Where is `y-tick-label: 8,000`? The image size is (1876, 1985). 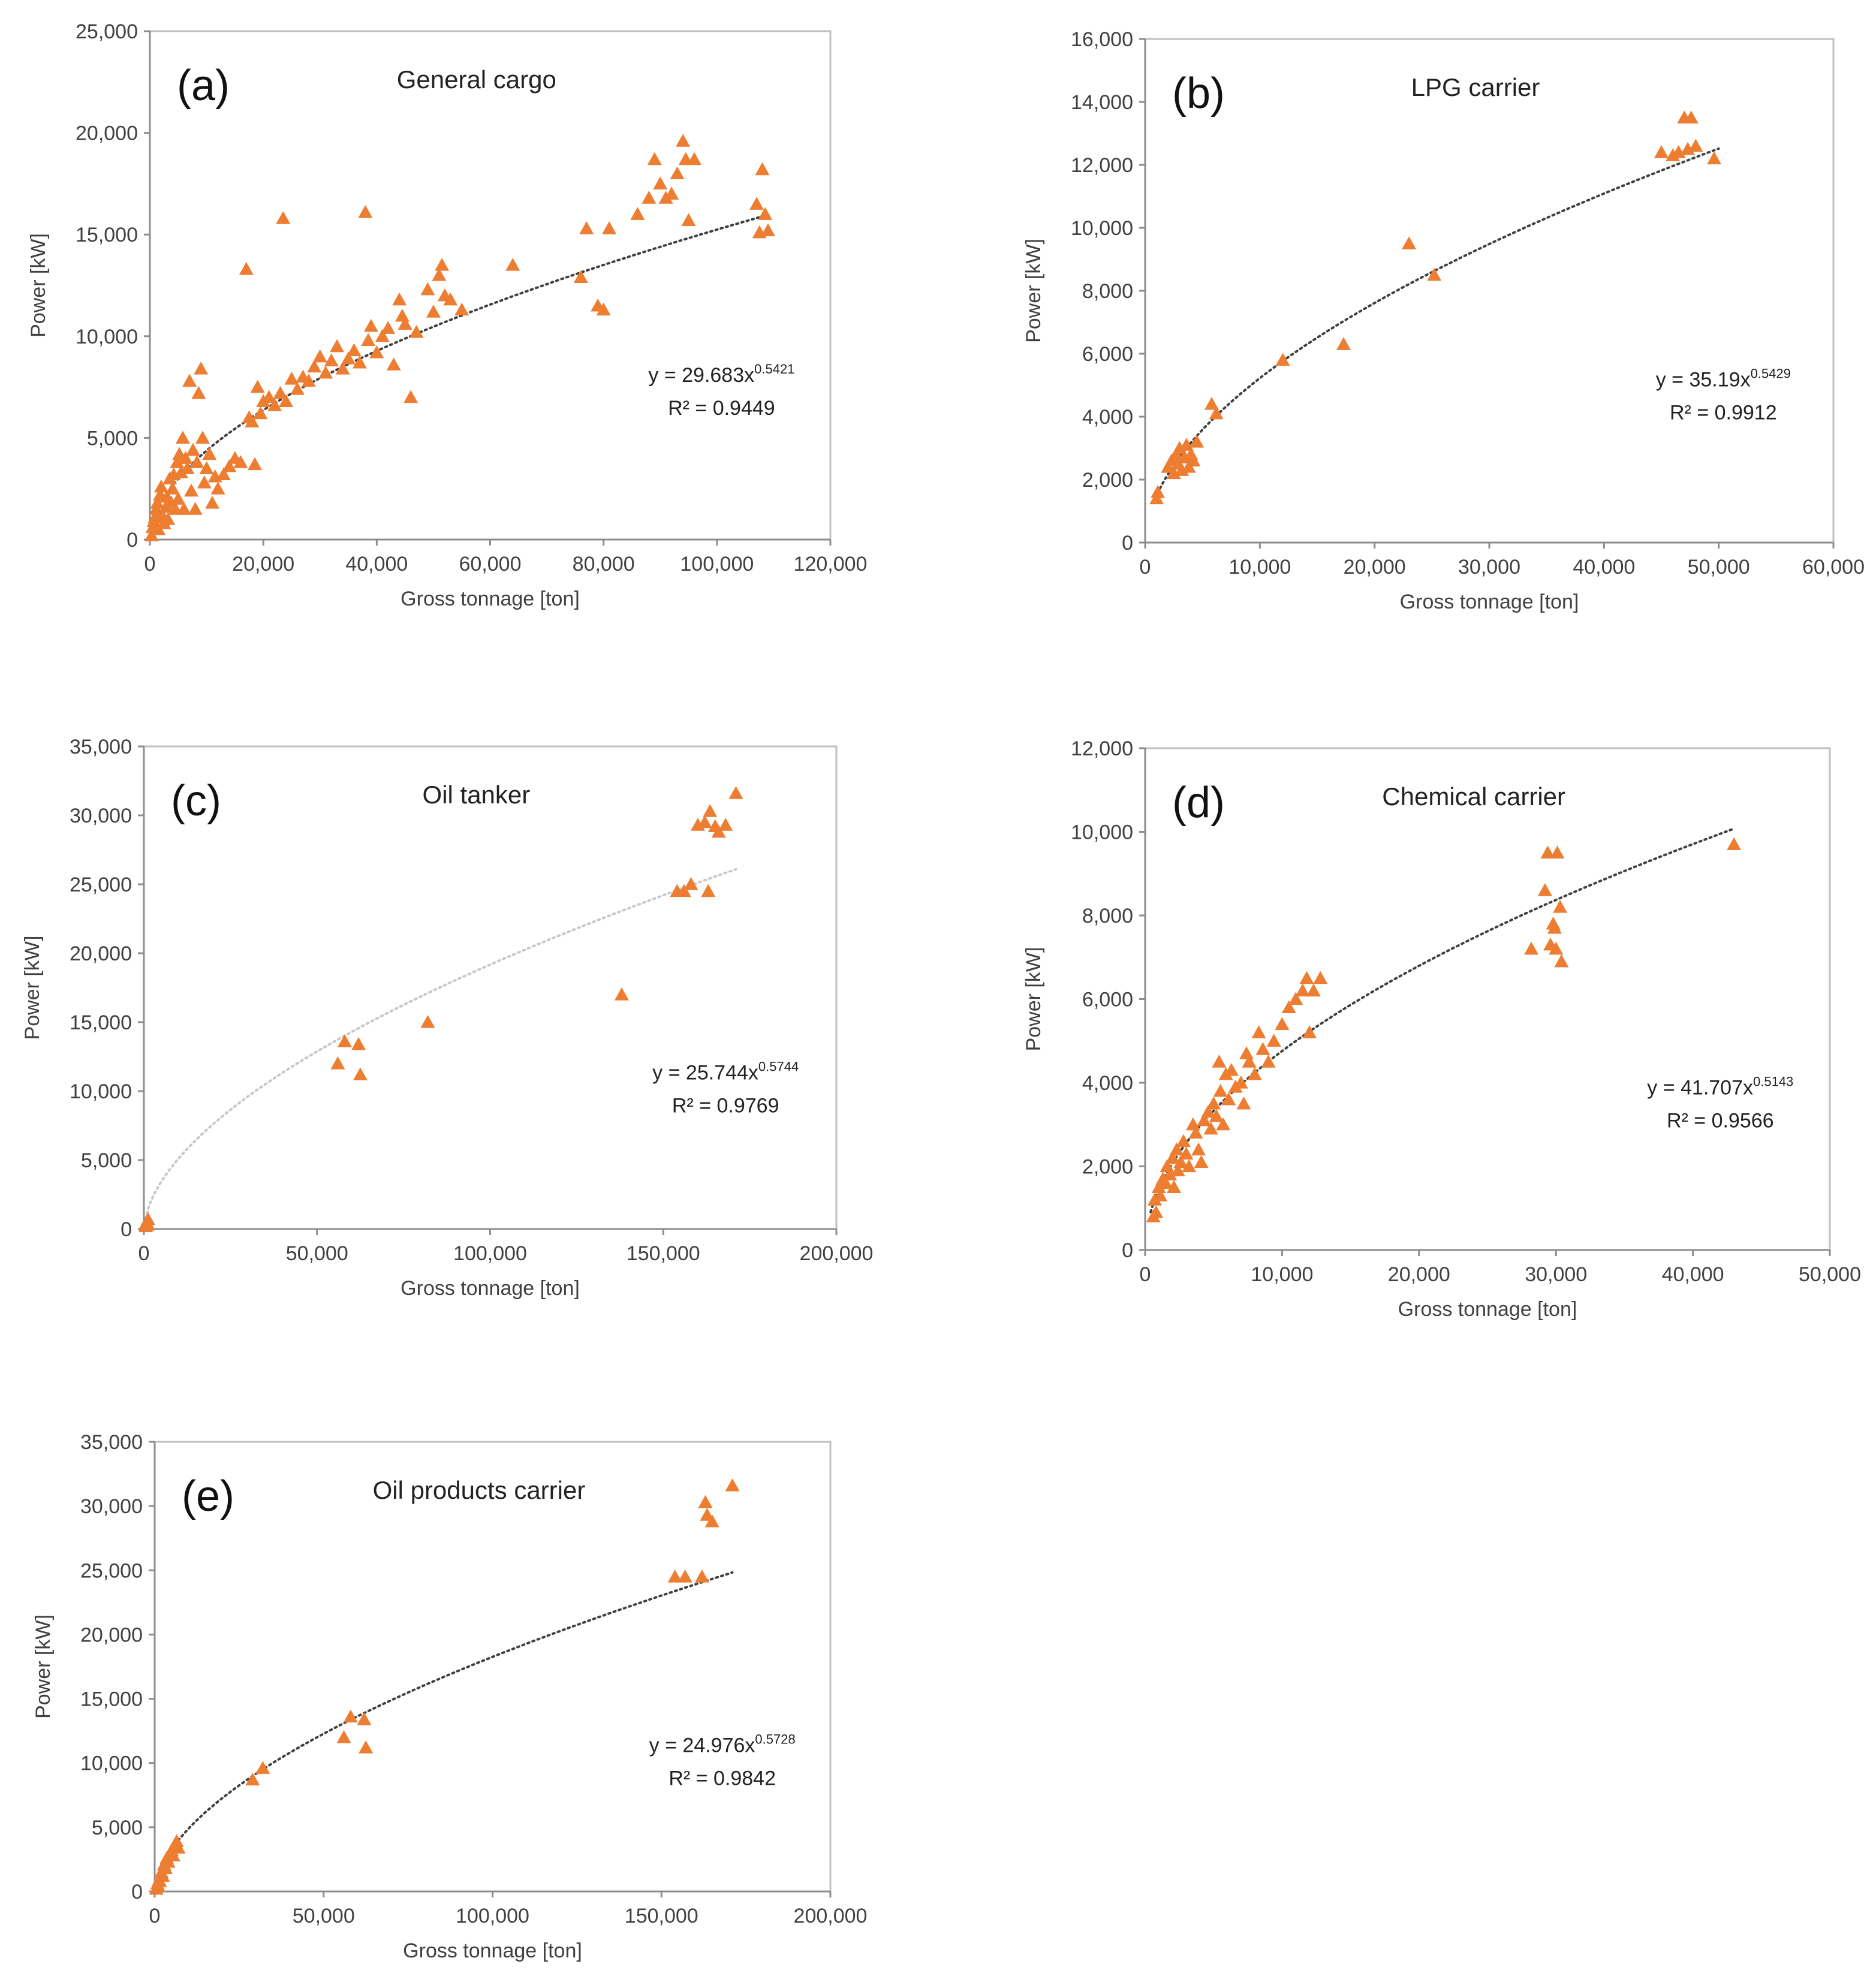 y-tick-label: 8,000 is located at coordinates (1107, 291).